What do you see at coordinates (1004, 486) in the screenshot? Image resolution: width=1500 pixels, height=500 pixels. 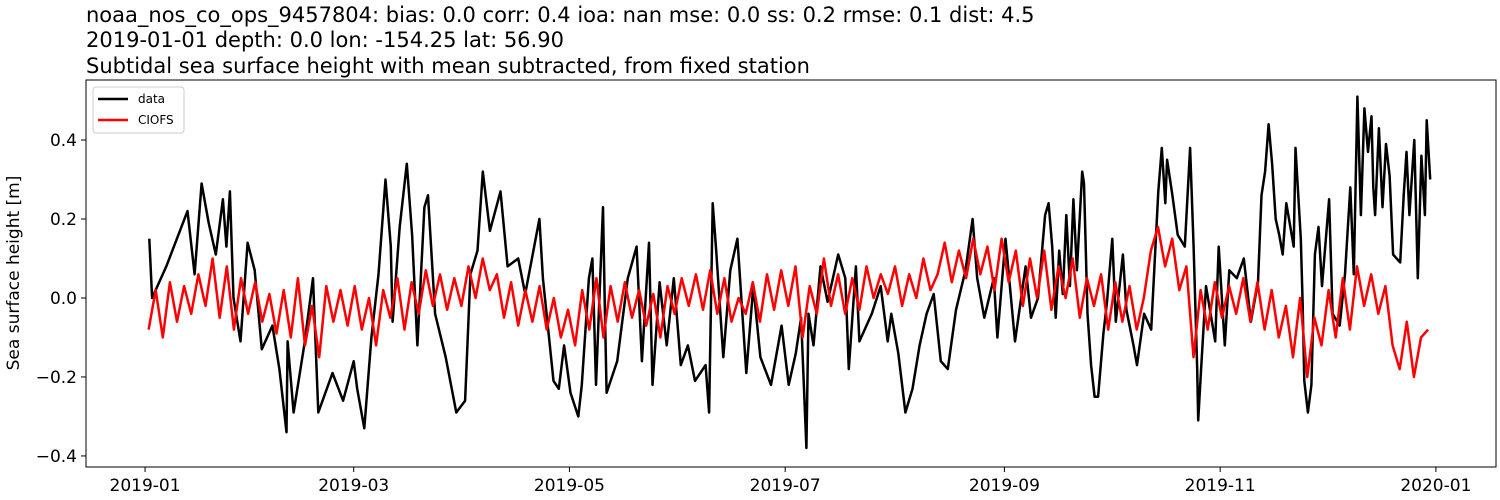 I see `x-tick-label: 2019-09` at bounding box center [1004, 486].